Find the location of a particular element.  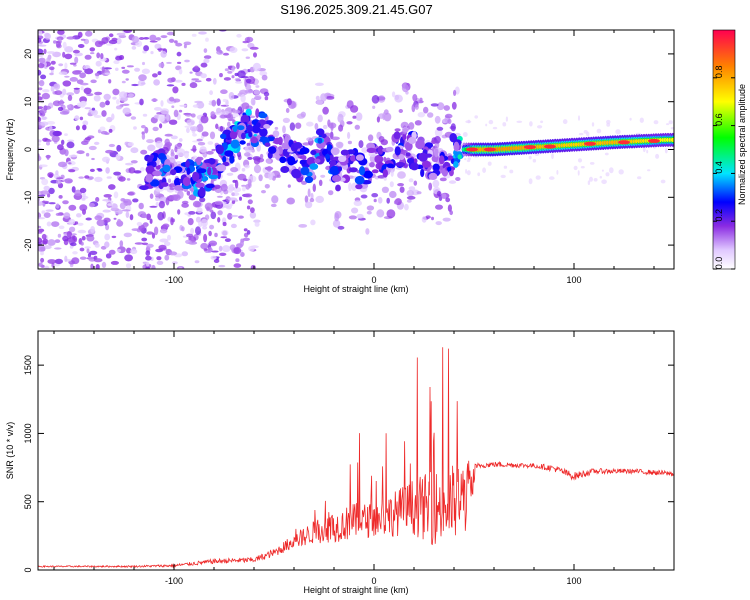

spectrogram-xlabel: Height of straight line (km) is located at coordinates (355, 289).